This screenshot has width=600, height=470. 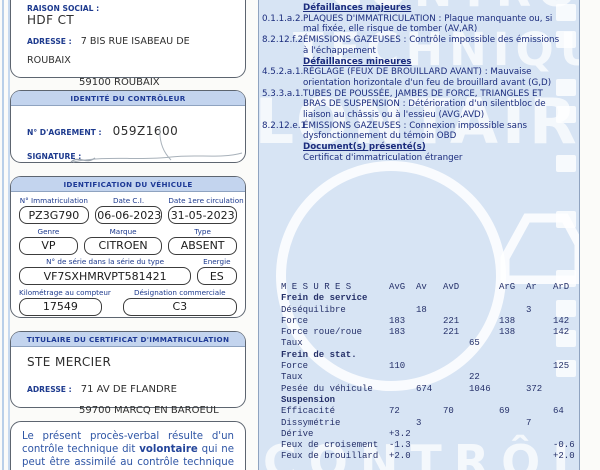 What do you see at coordinates (421, 287) in the screenshot?
I see `measures-column-header: Av` at bounding box center [421, 287].